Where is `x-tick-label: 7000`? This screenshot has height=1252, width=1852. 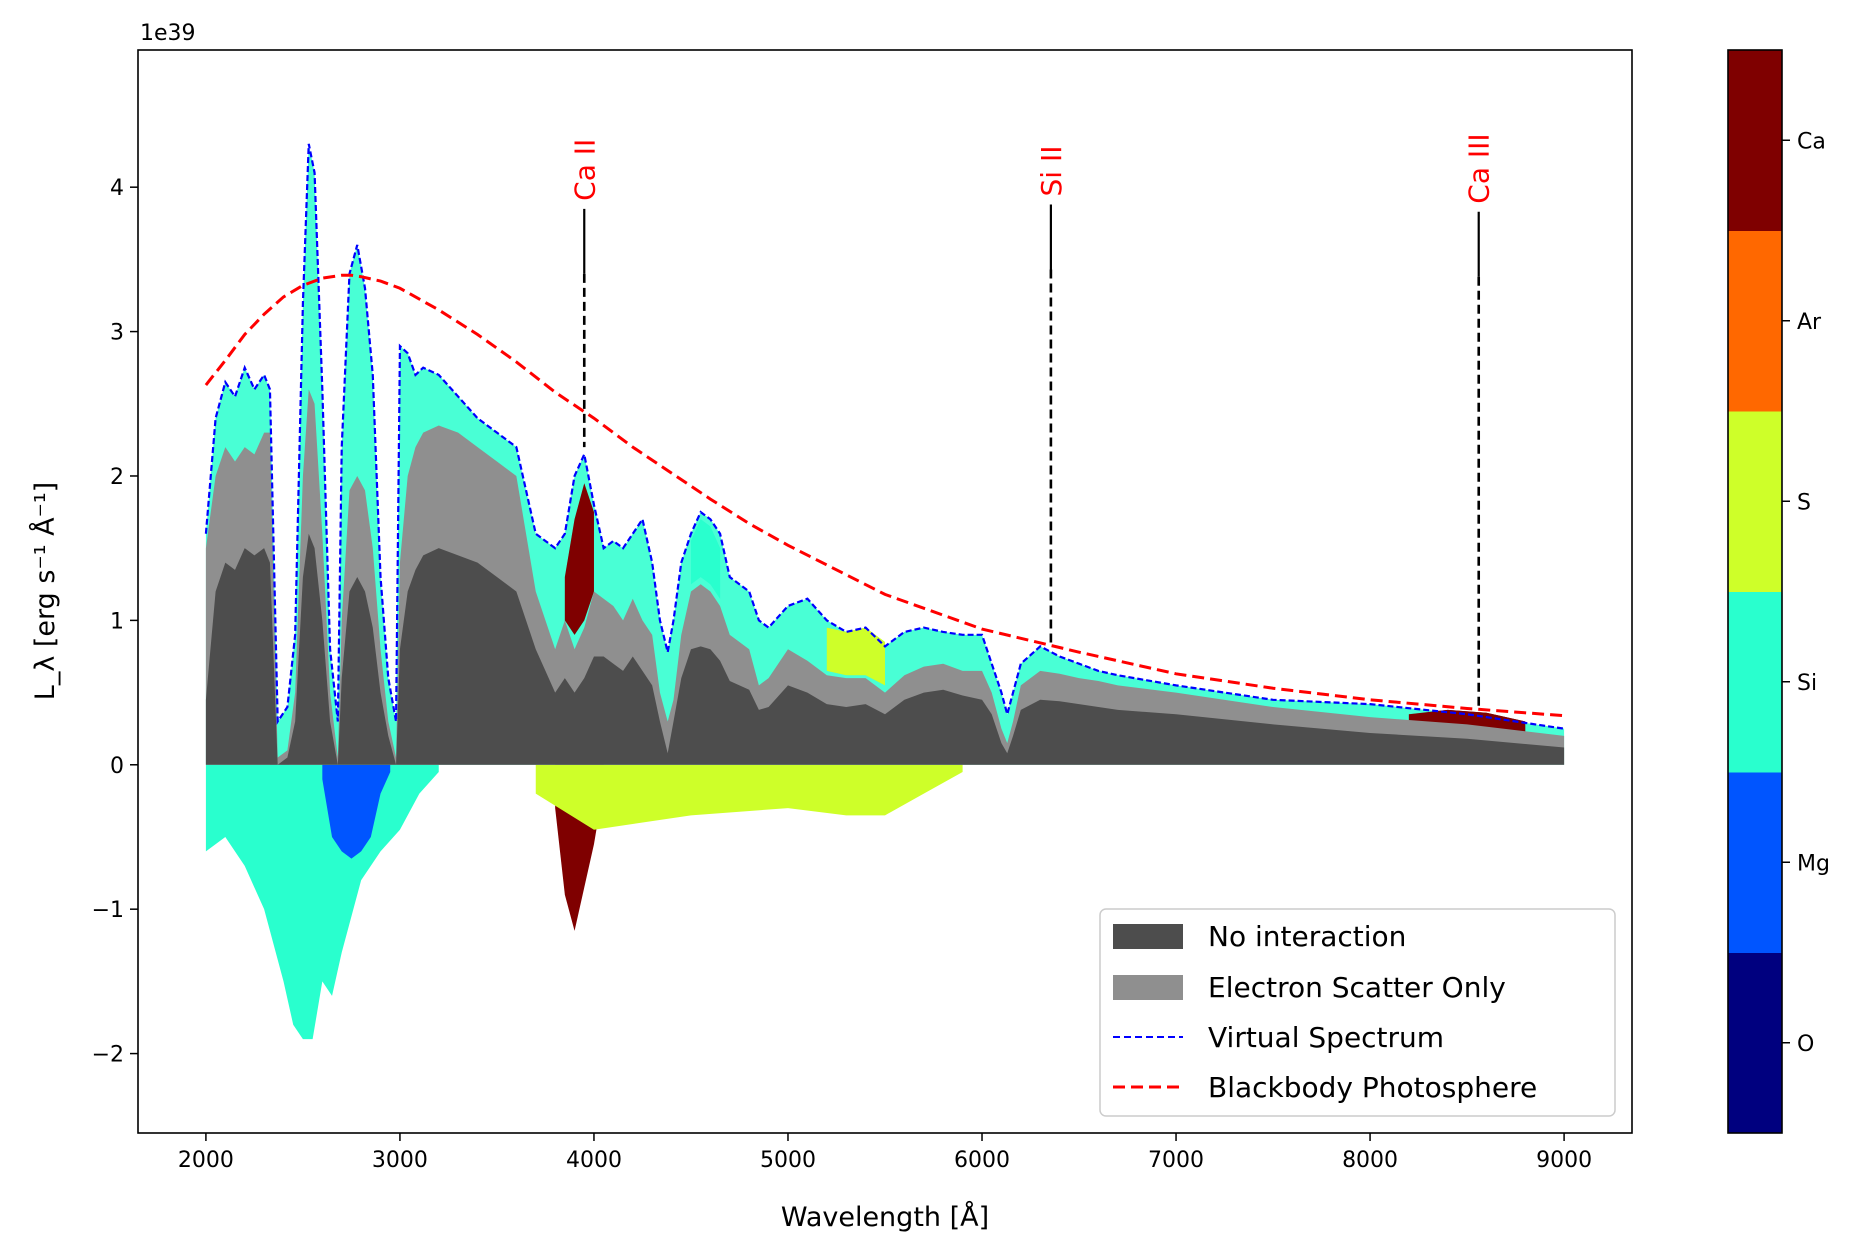 x-tick-label: 7000 is located at coordinates (1176, 1160).